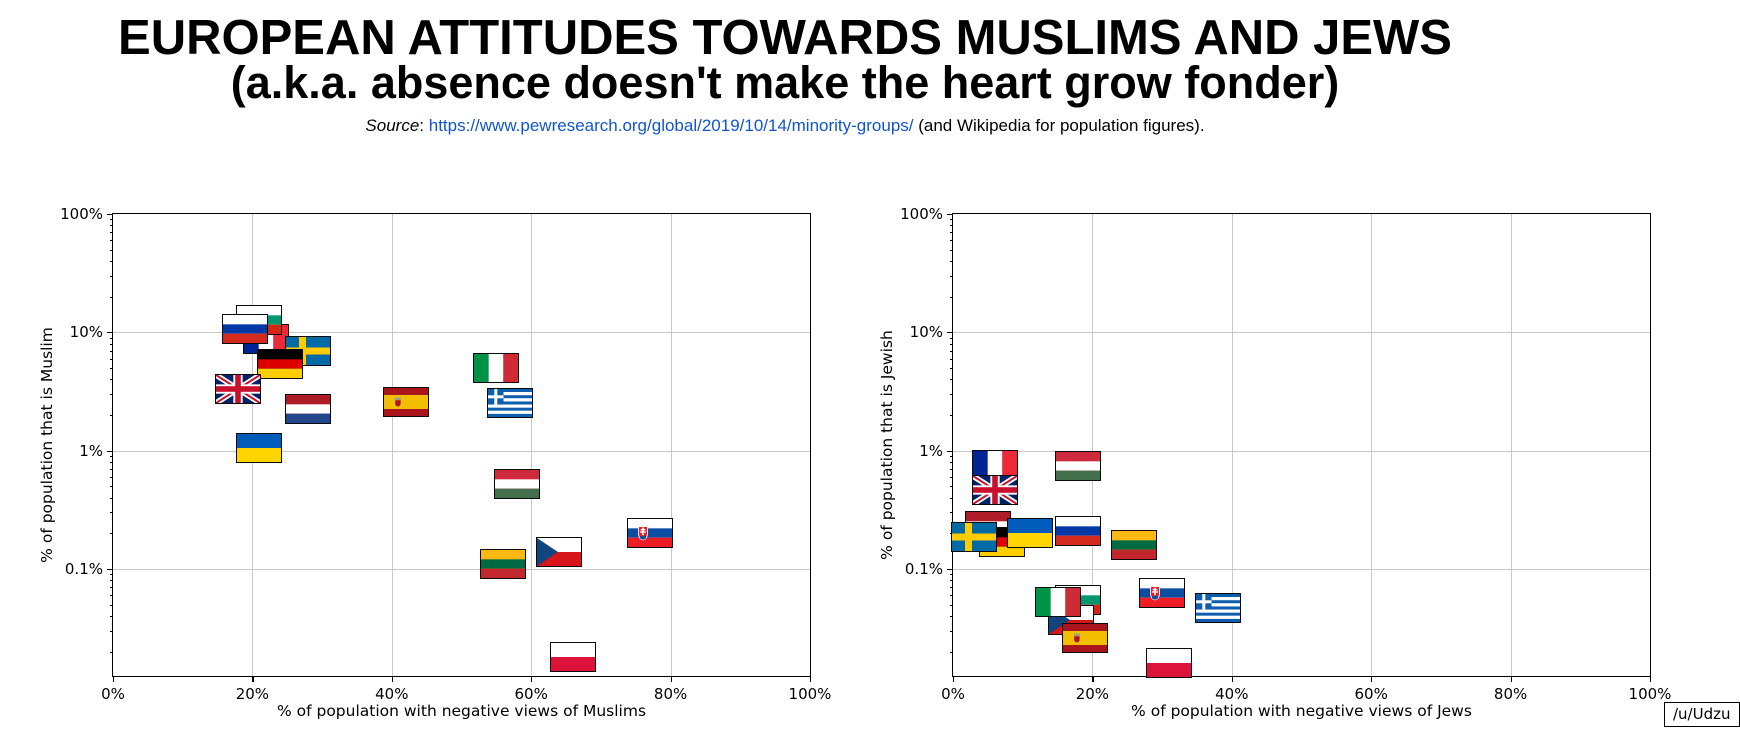 This screenshot has height=741, width=1740. Describe the element at coordinates (308, 408) in the screenshot. I see `nl-flag-icon` at that location.